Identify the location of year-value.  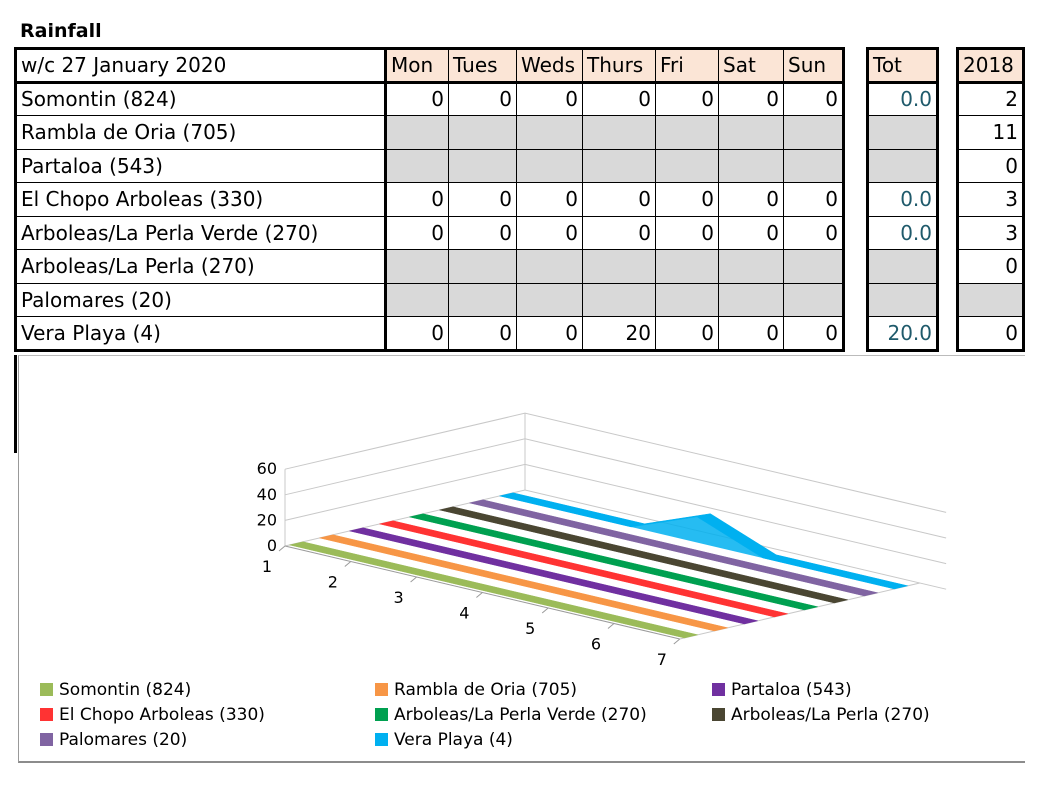
(990, 299).